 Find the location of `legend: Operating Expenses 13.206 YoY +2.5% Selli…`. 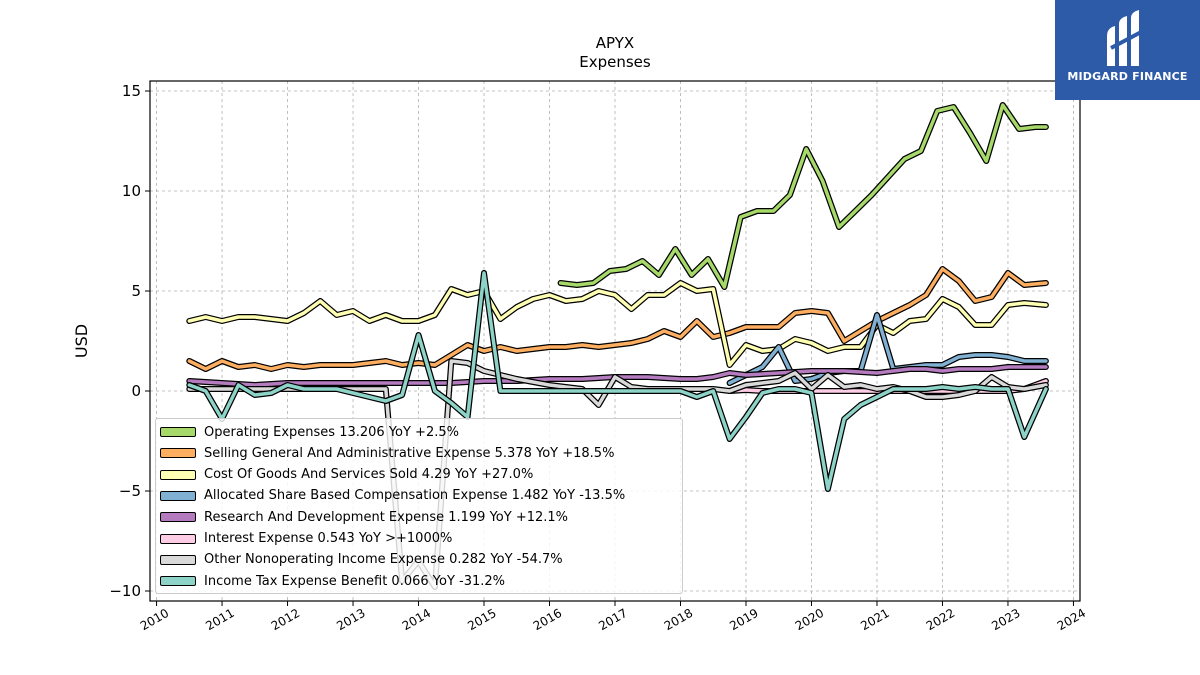

legend: Operating Expenses 13.206 YoY +2.5% Selli… is located at coordinates (419, 506).